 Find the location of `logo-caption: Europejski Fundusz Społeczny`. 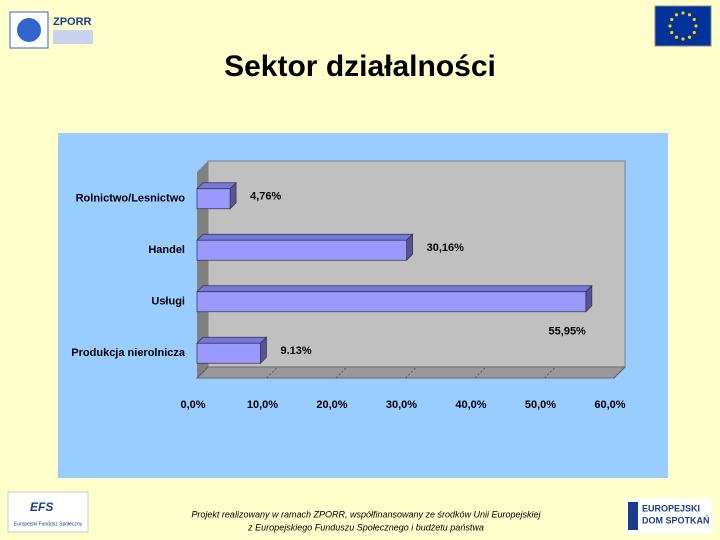

logo-caption: Europejski Fundusz Społeczny is located at coordinates (48, 524).